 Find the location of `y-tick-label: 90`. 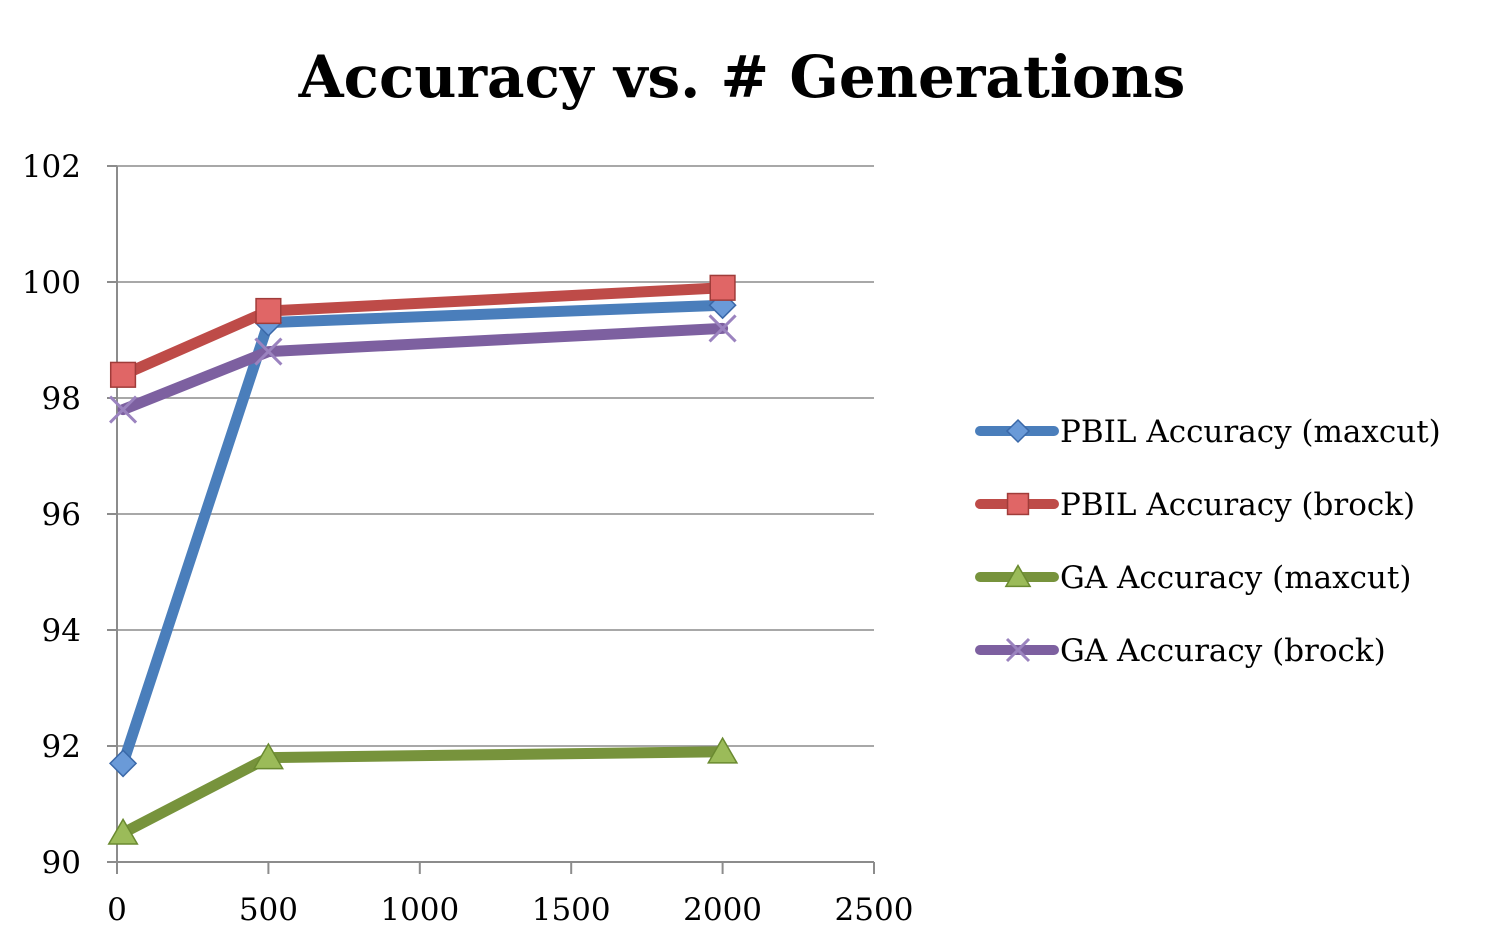

y-tick-label: 90 is located at coordinates (61, 863).